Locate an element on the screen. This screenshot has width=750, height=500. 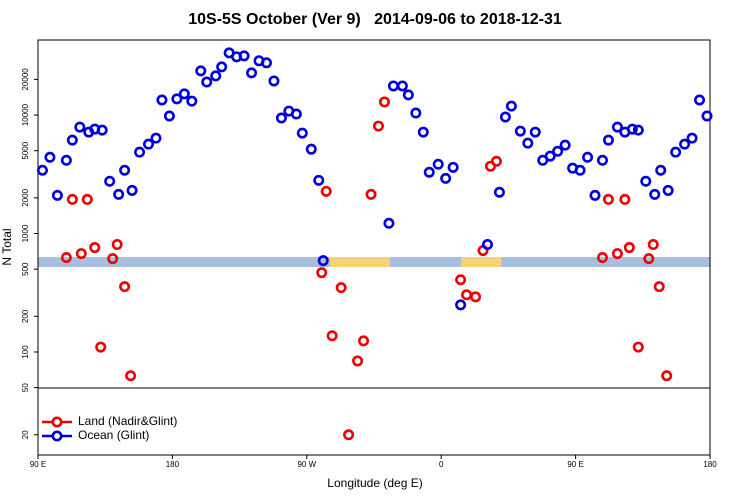
x-tick-label: 0 is located at coordinates (441, 464).